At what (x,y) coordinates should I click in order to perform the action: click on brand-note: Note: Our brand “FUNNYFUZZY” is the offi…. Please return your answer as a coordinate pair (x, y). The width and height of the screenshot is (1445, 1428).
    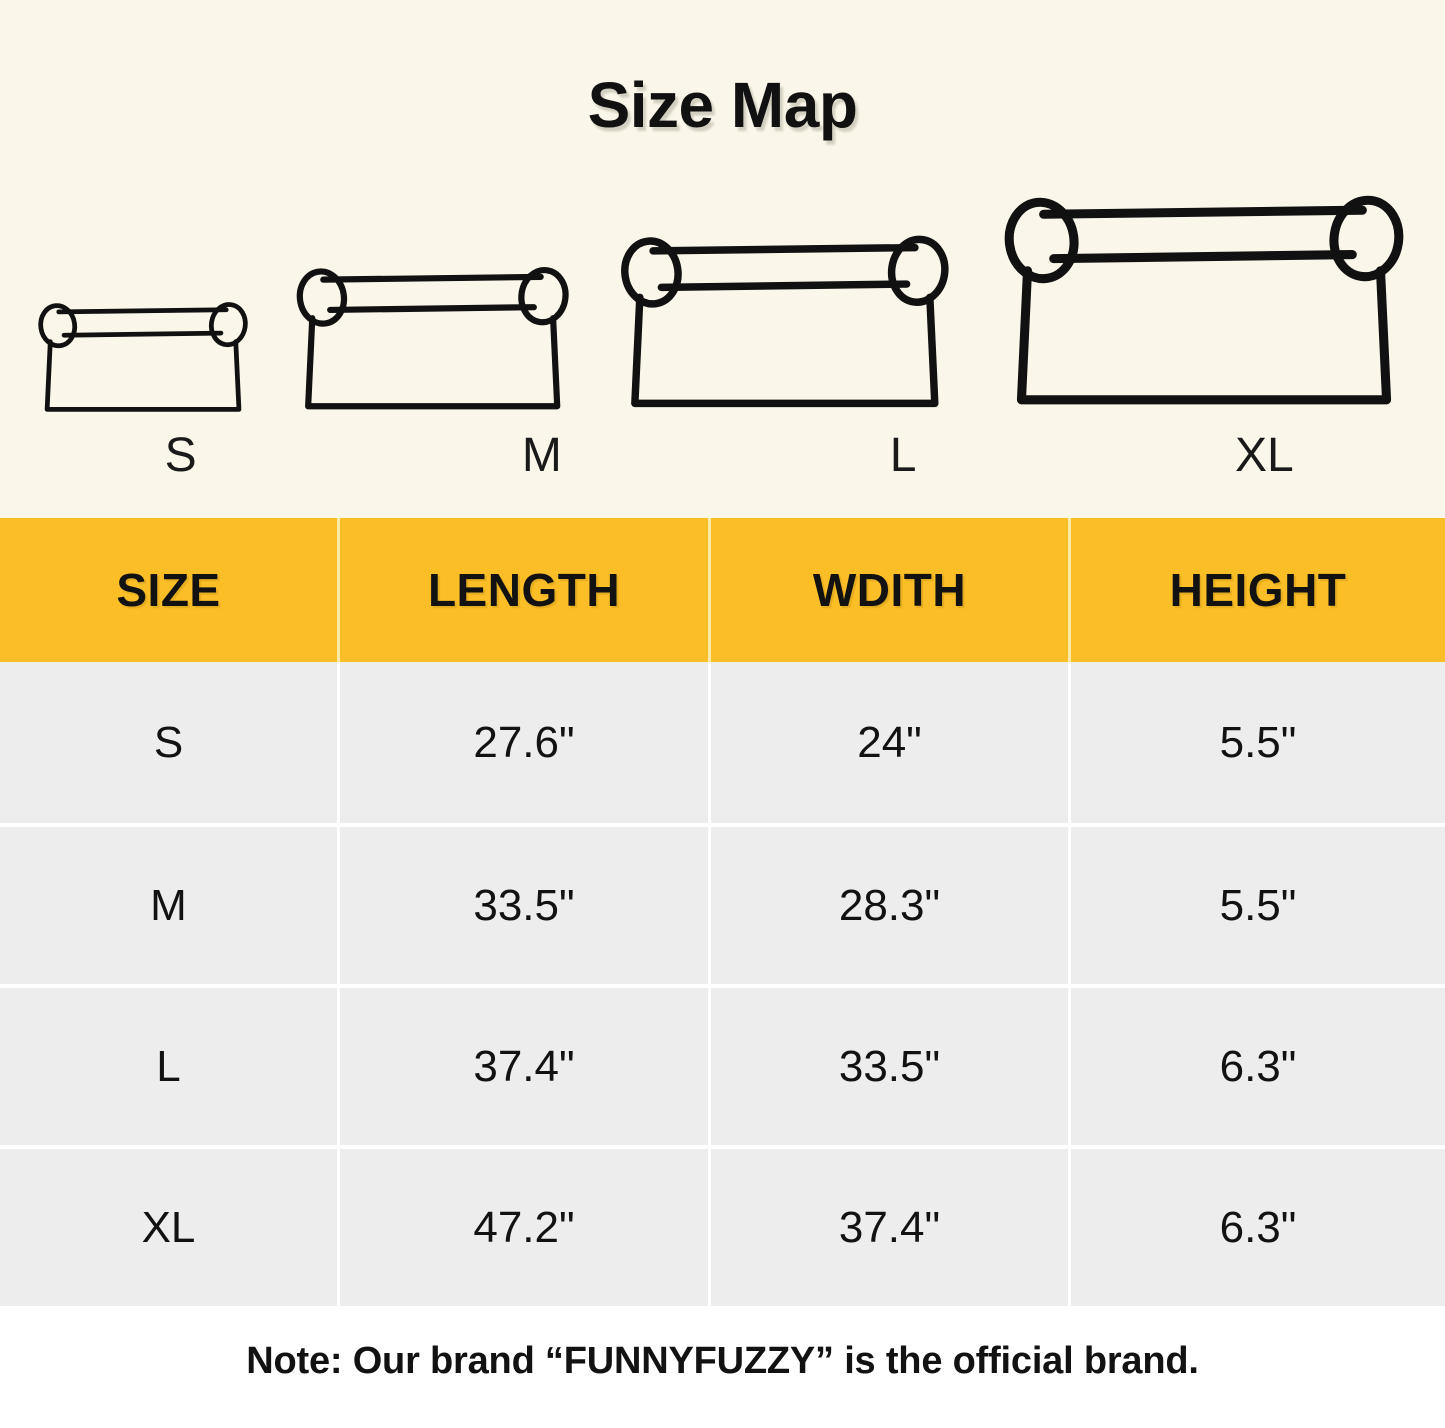
    Looking at the image, I should click on (722, 1361).